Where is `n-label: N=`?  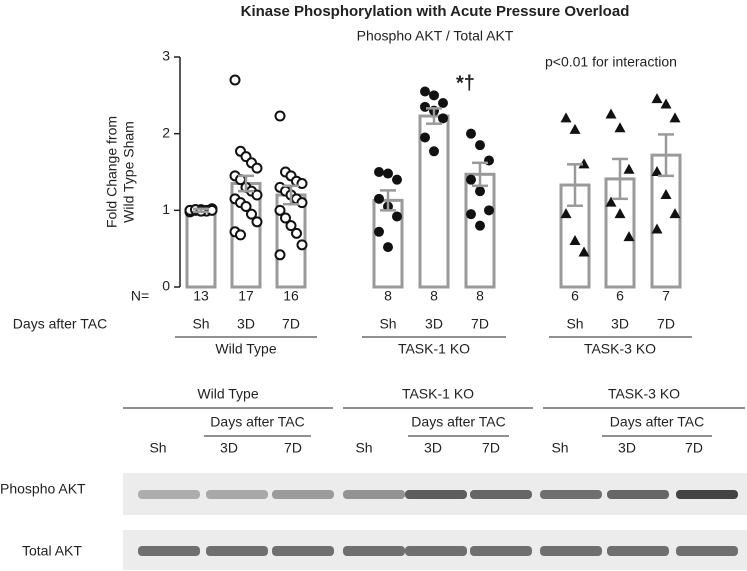 n-label: N= is located at coordinates (140, 296).